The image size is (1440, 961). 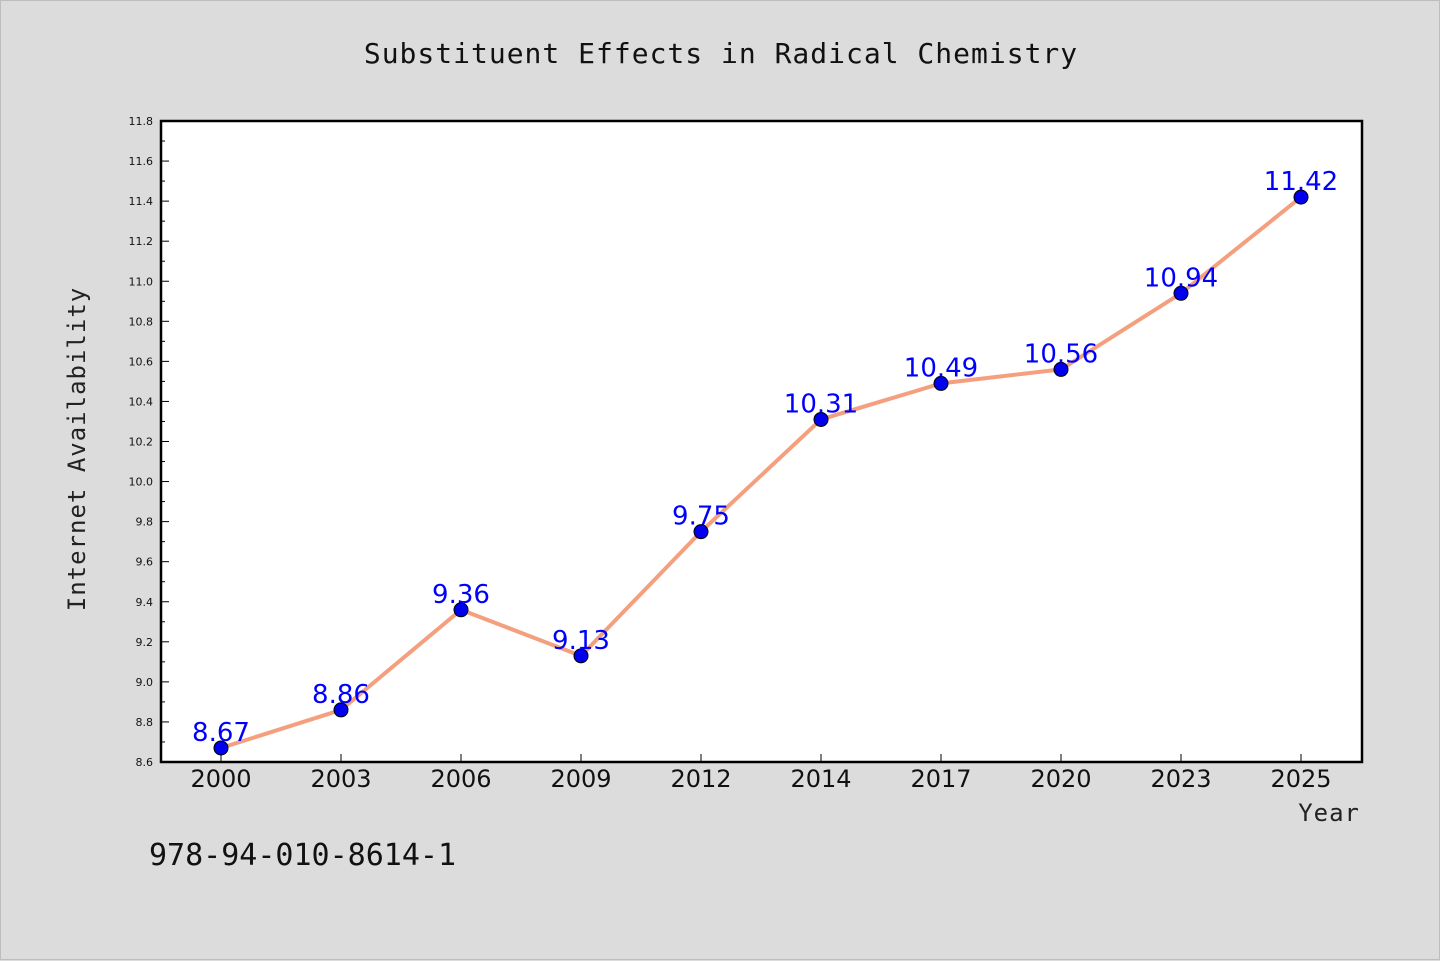 I want to click on x-tick-label: 2012, so click(x=700, y=779).